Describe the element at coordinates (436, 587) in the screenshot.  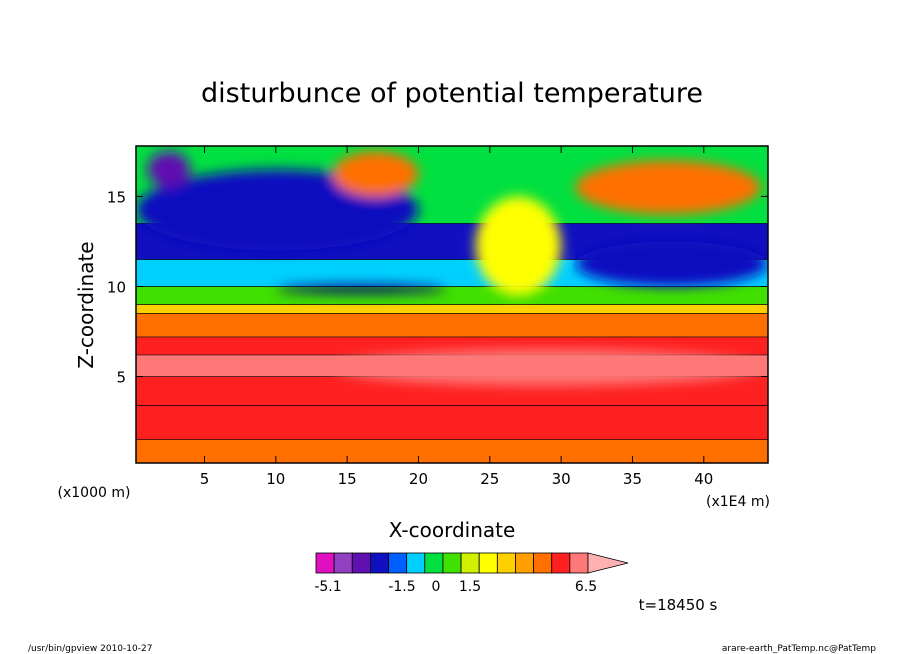
I see `colorbar-tick-label: 0` at that location.